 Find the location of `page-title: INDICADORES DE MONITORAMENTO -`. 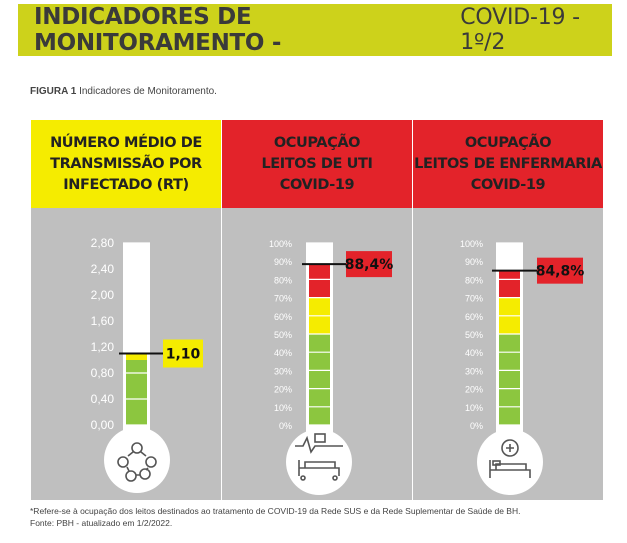

page-title: INDICADORES DE MONITORAMENTO - is located at coordinates (158, 30).